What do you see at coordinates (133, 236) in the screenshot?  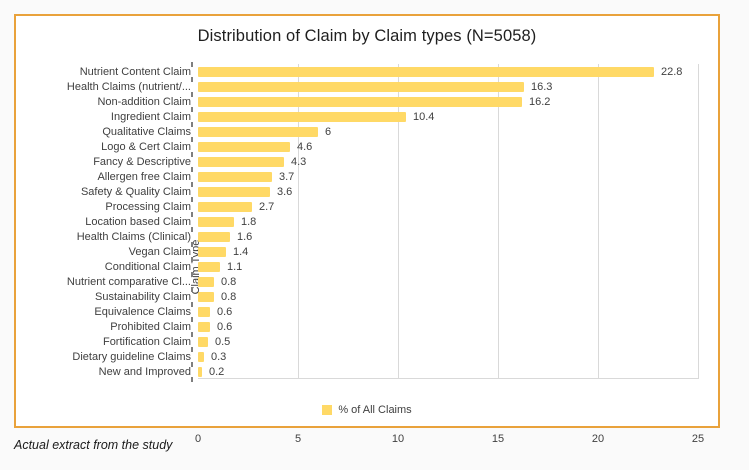 I see `category-label: Health Claims (Clinical)` at bounding box center [133, 236].